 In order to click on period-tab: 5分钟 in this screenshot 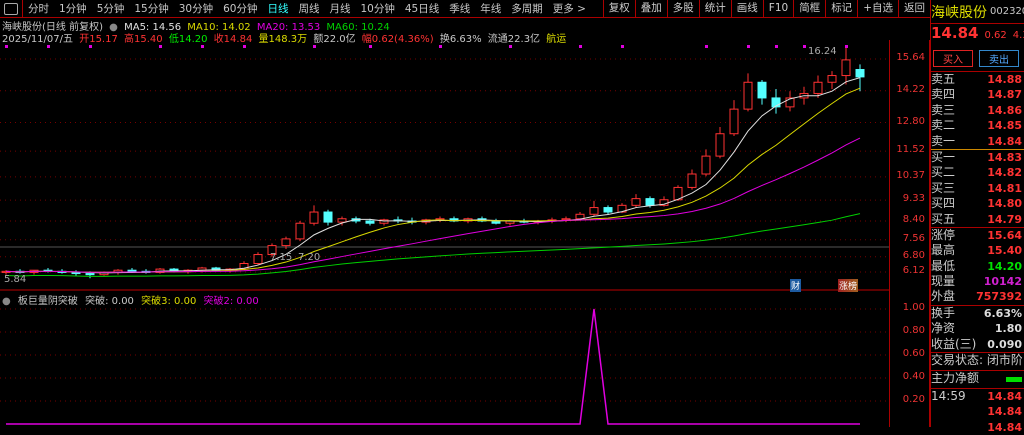, I will do `click(110, 9)`.